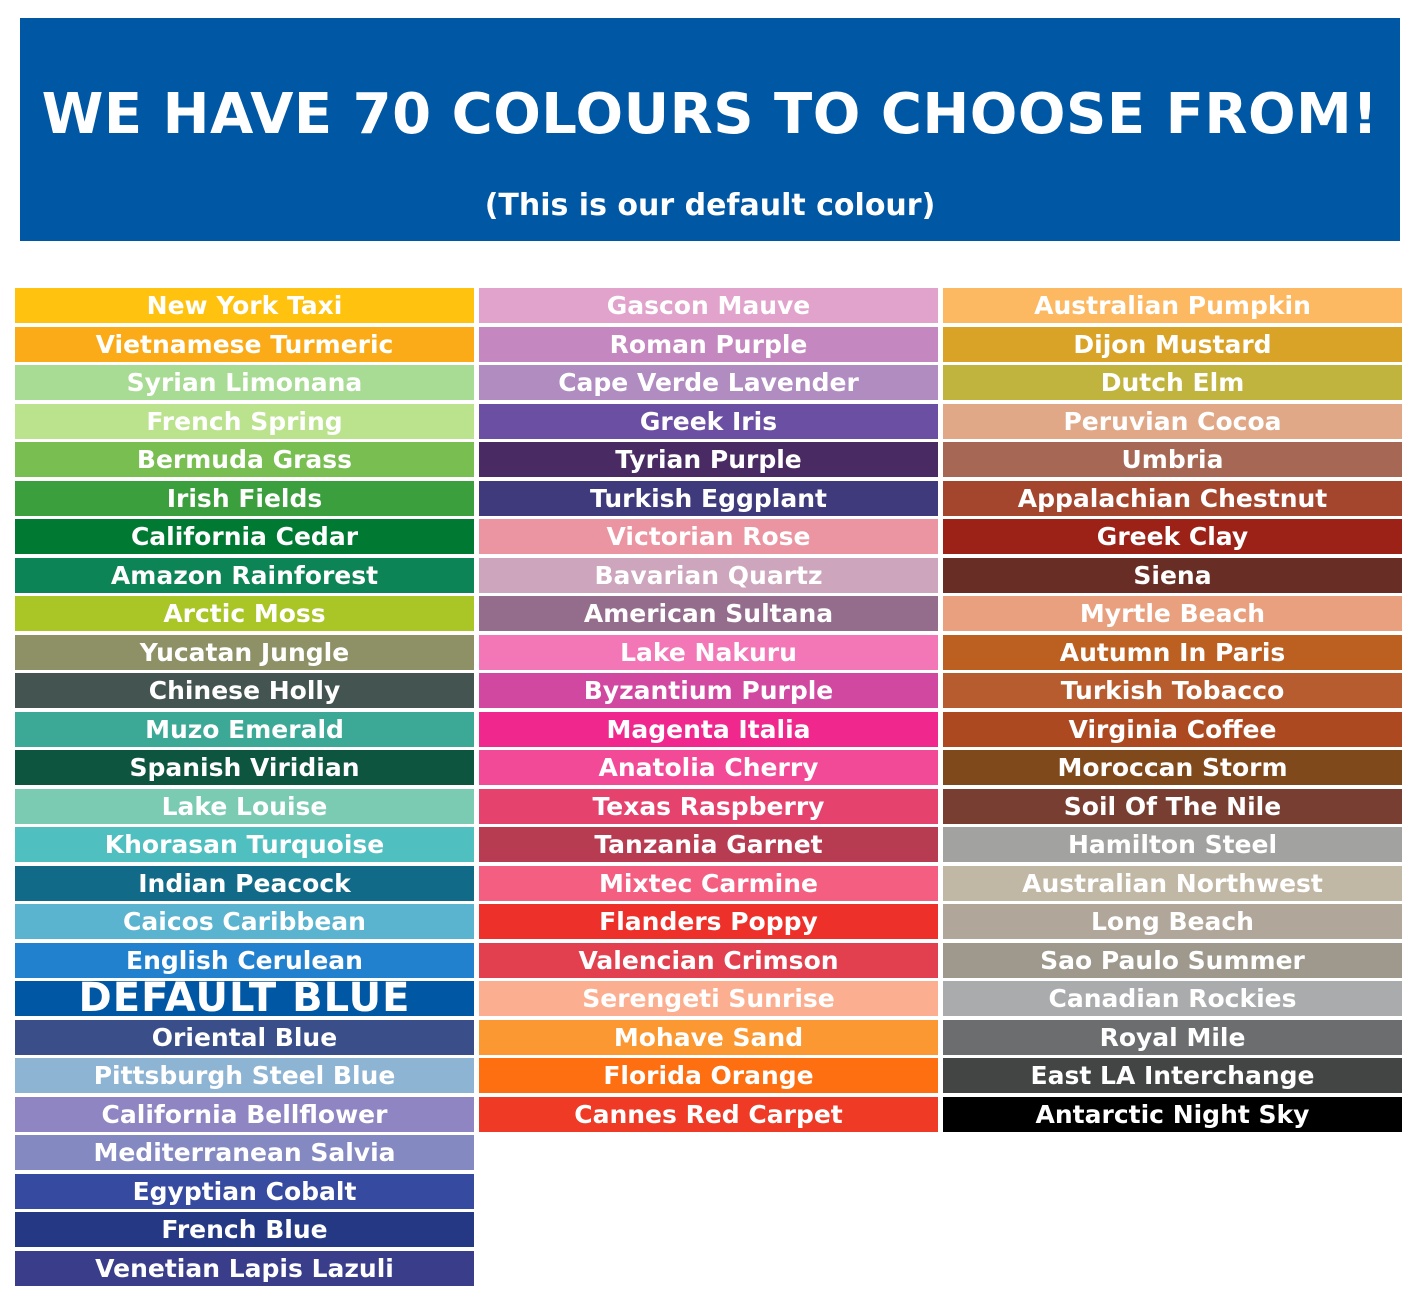 This screenshot has width=1428, height=1304. What do you see at coordinates (708, 421) in the screenshot?
I see `colour-swatch: Greek Iris` at bounding box center [708, 421].